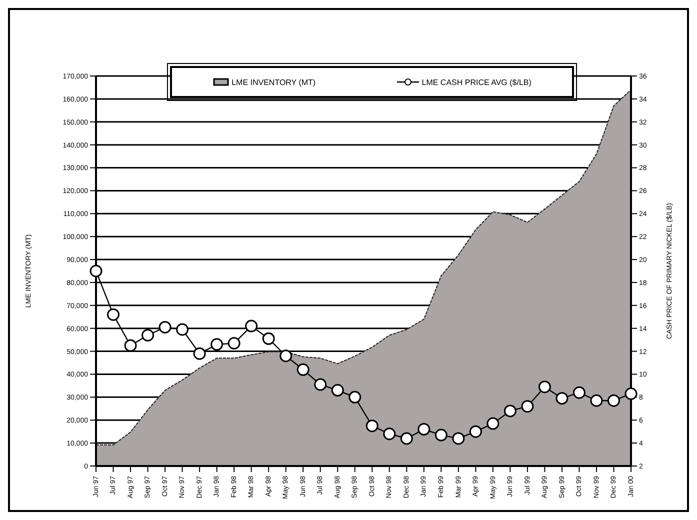  What do you see at coordinates (477, 82) in the screenshot?
I see `legend-label: LME CASH PRICE AVG ($/LB)` at bounding box center [477, 82].